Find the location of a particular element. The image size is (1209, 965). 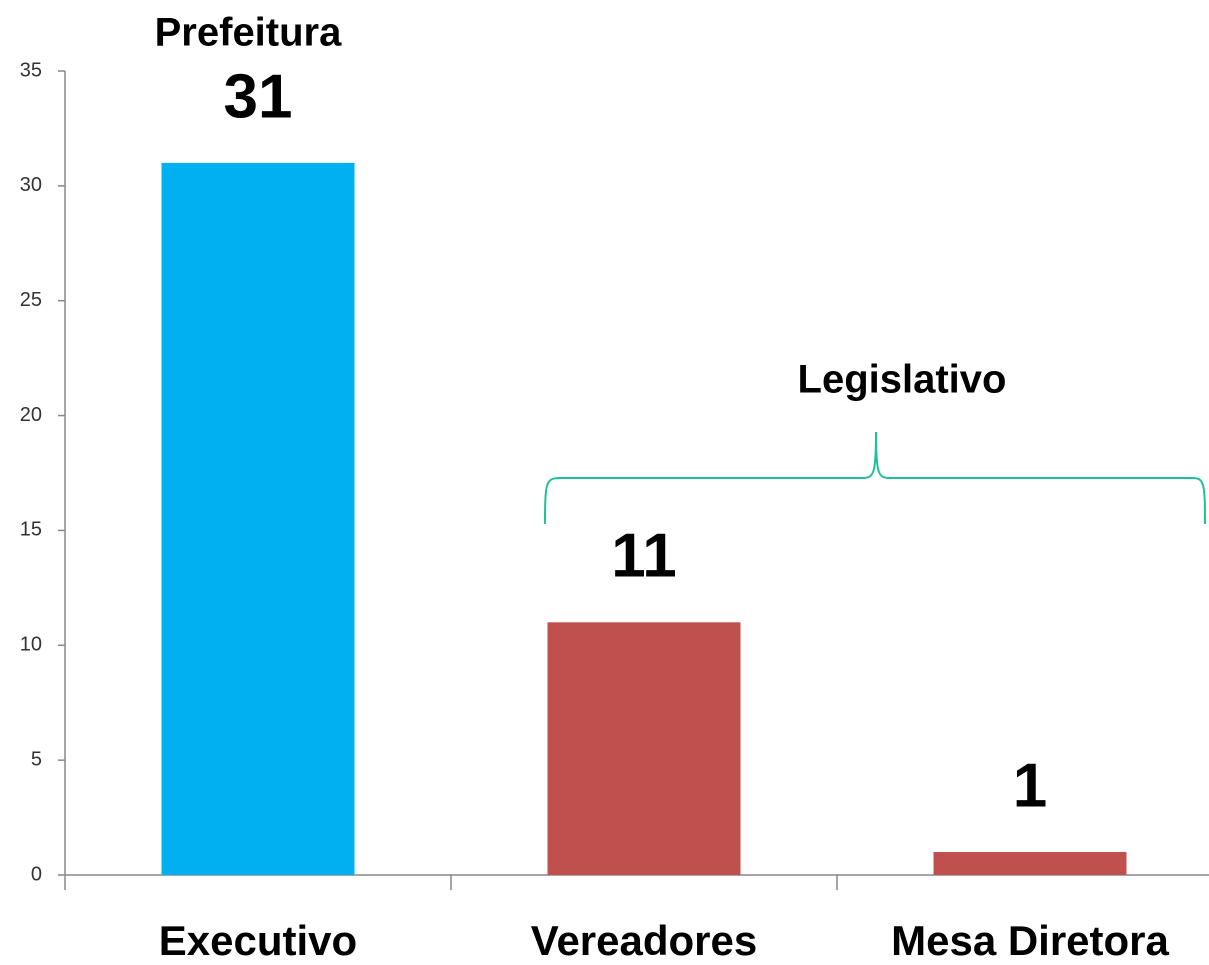

brace is located at coordinates (875, 478).